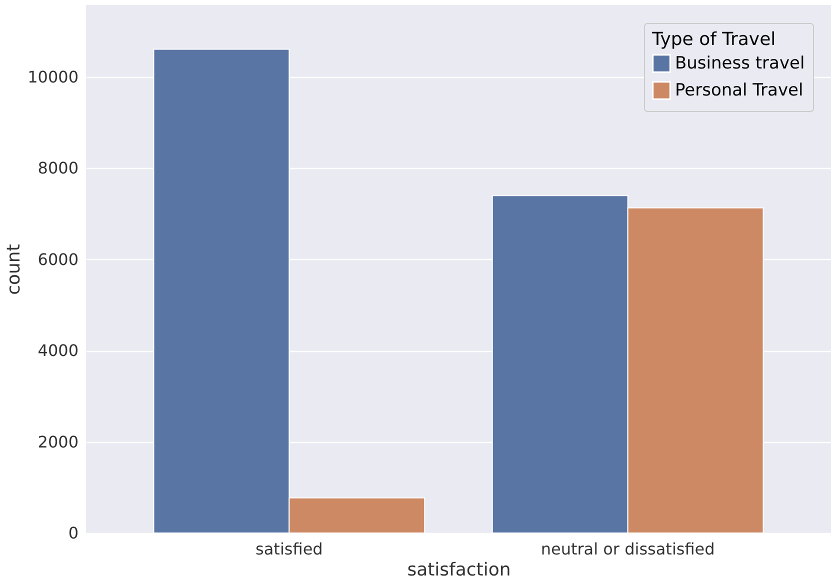  What do you see at coordinates (740, 64) in the screenshot?
I see `legend-label: Business travel` at bounding box center [740, 64].